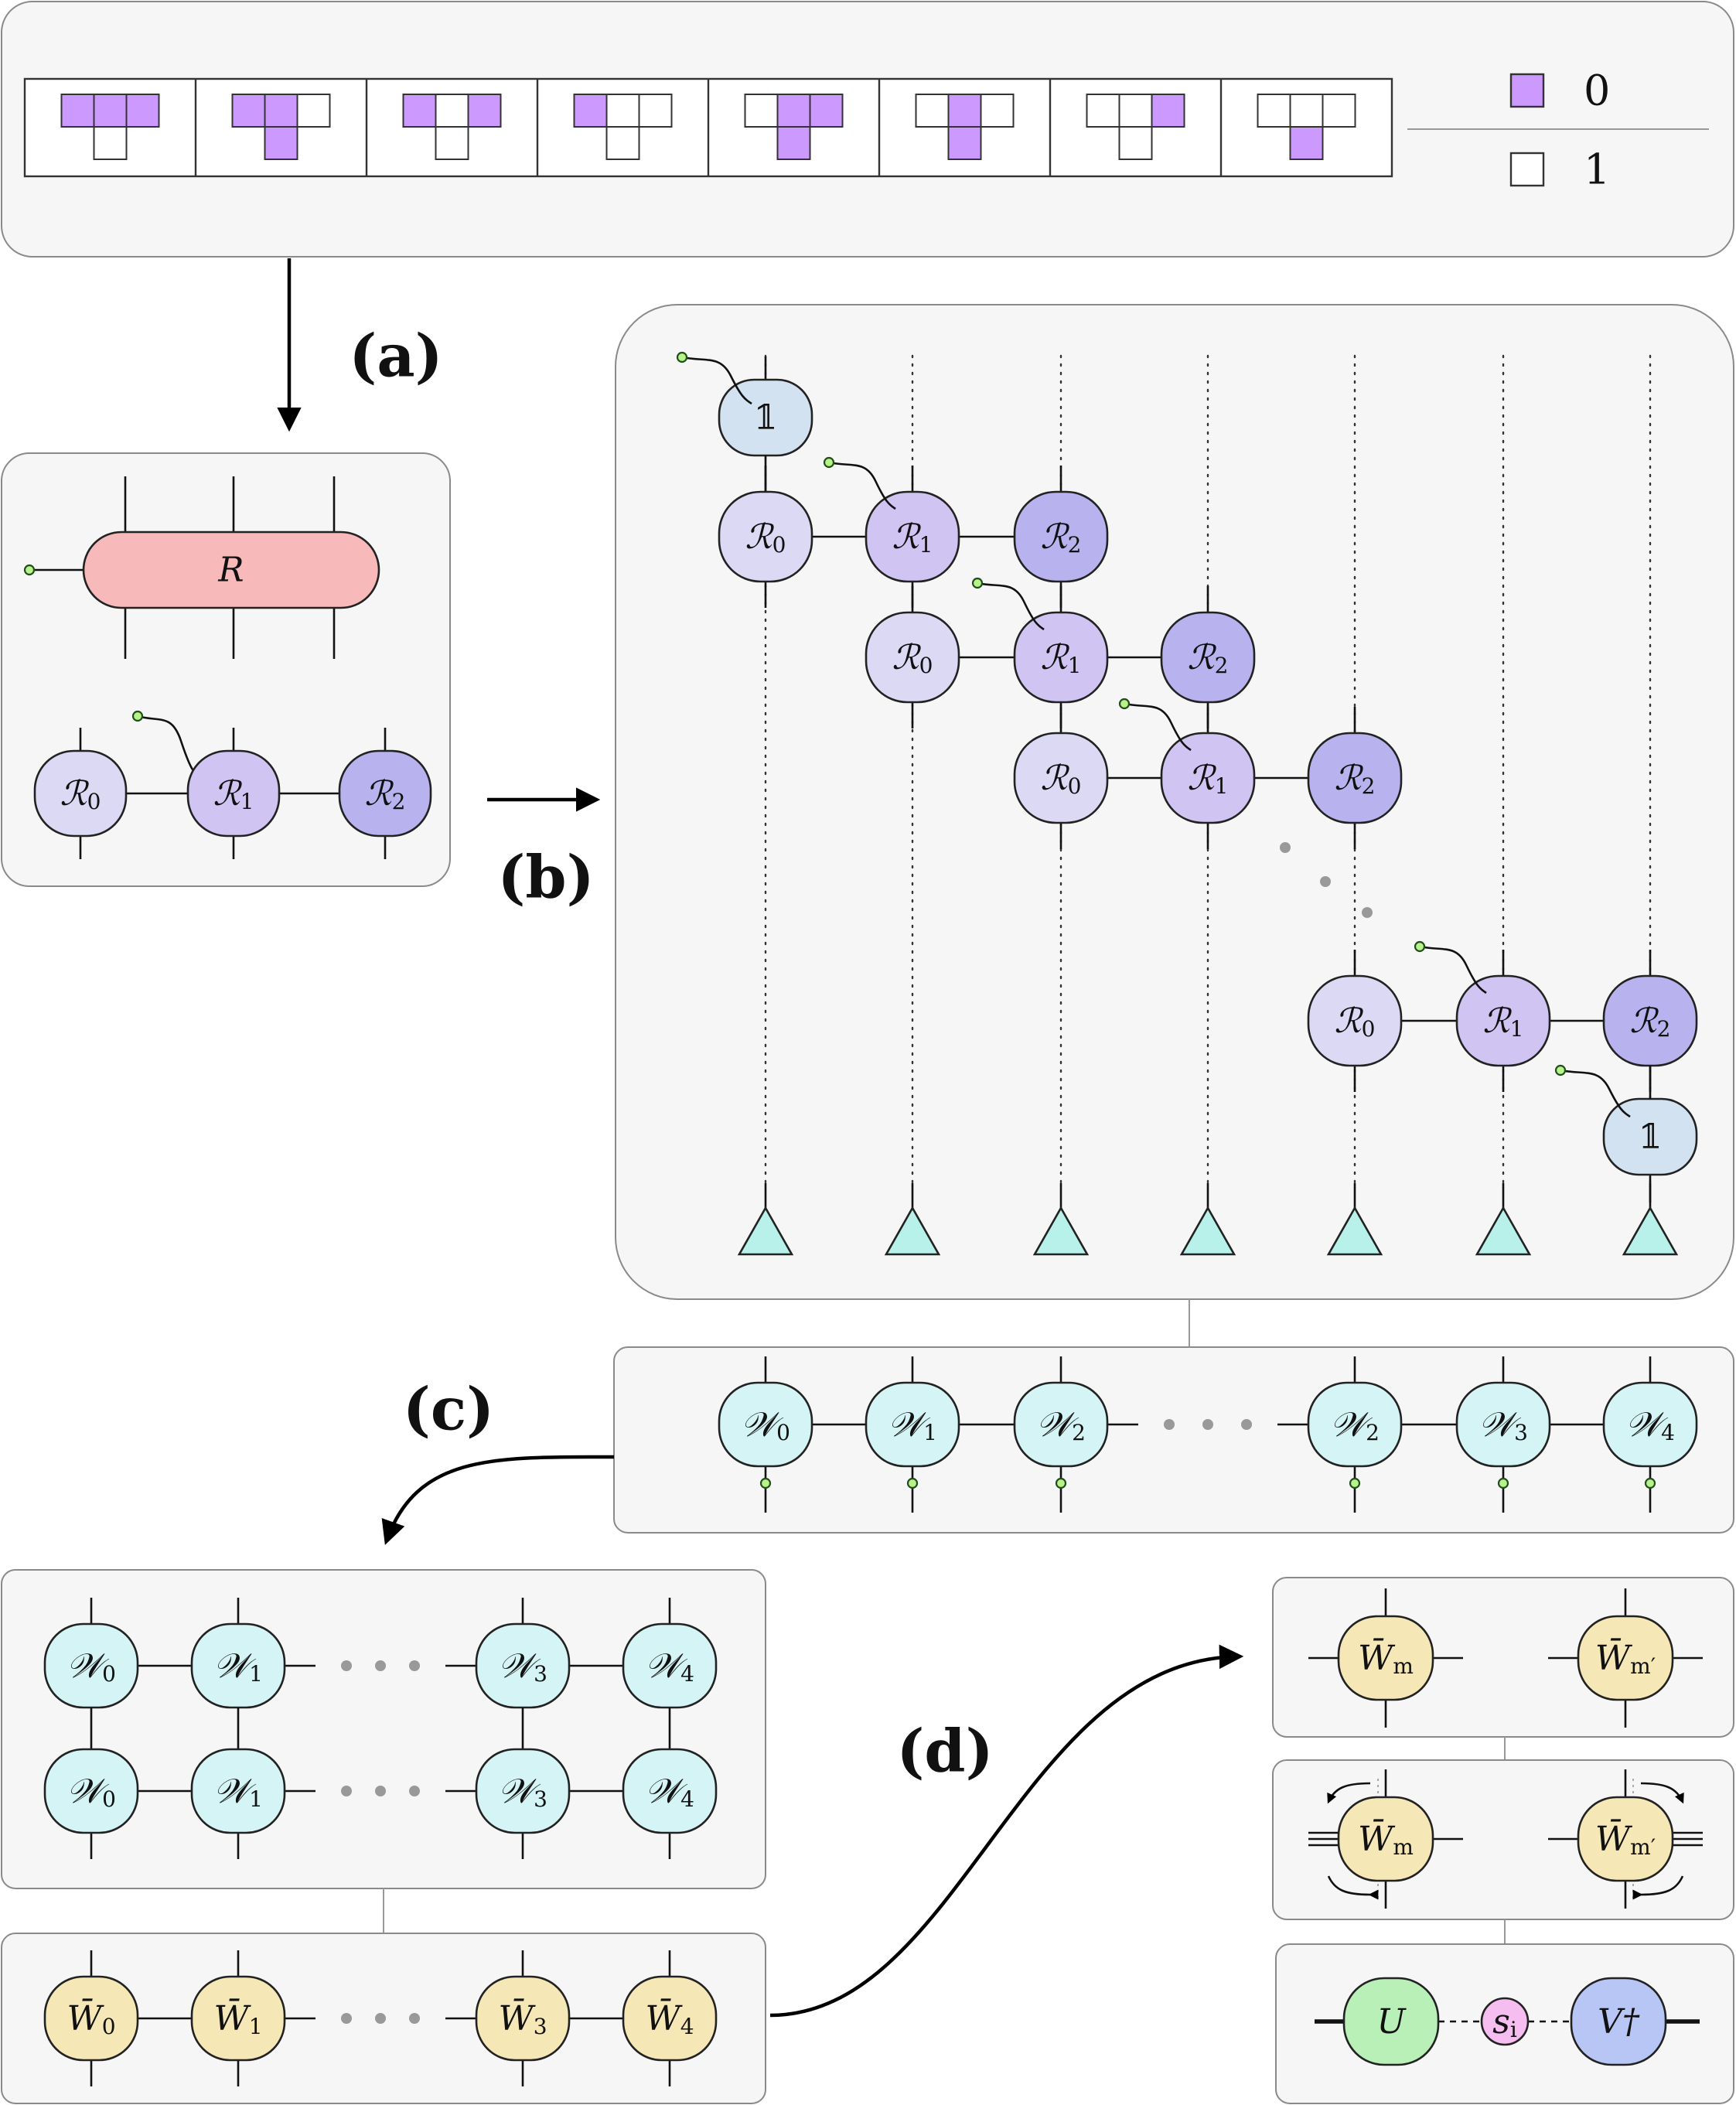  What do you see at coordinates (234, 793) in the screenshot?
I see `tensor-R1` at bounding box center [234, 793].